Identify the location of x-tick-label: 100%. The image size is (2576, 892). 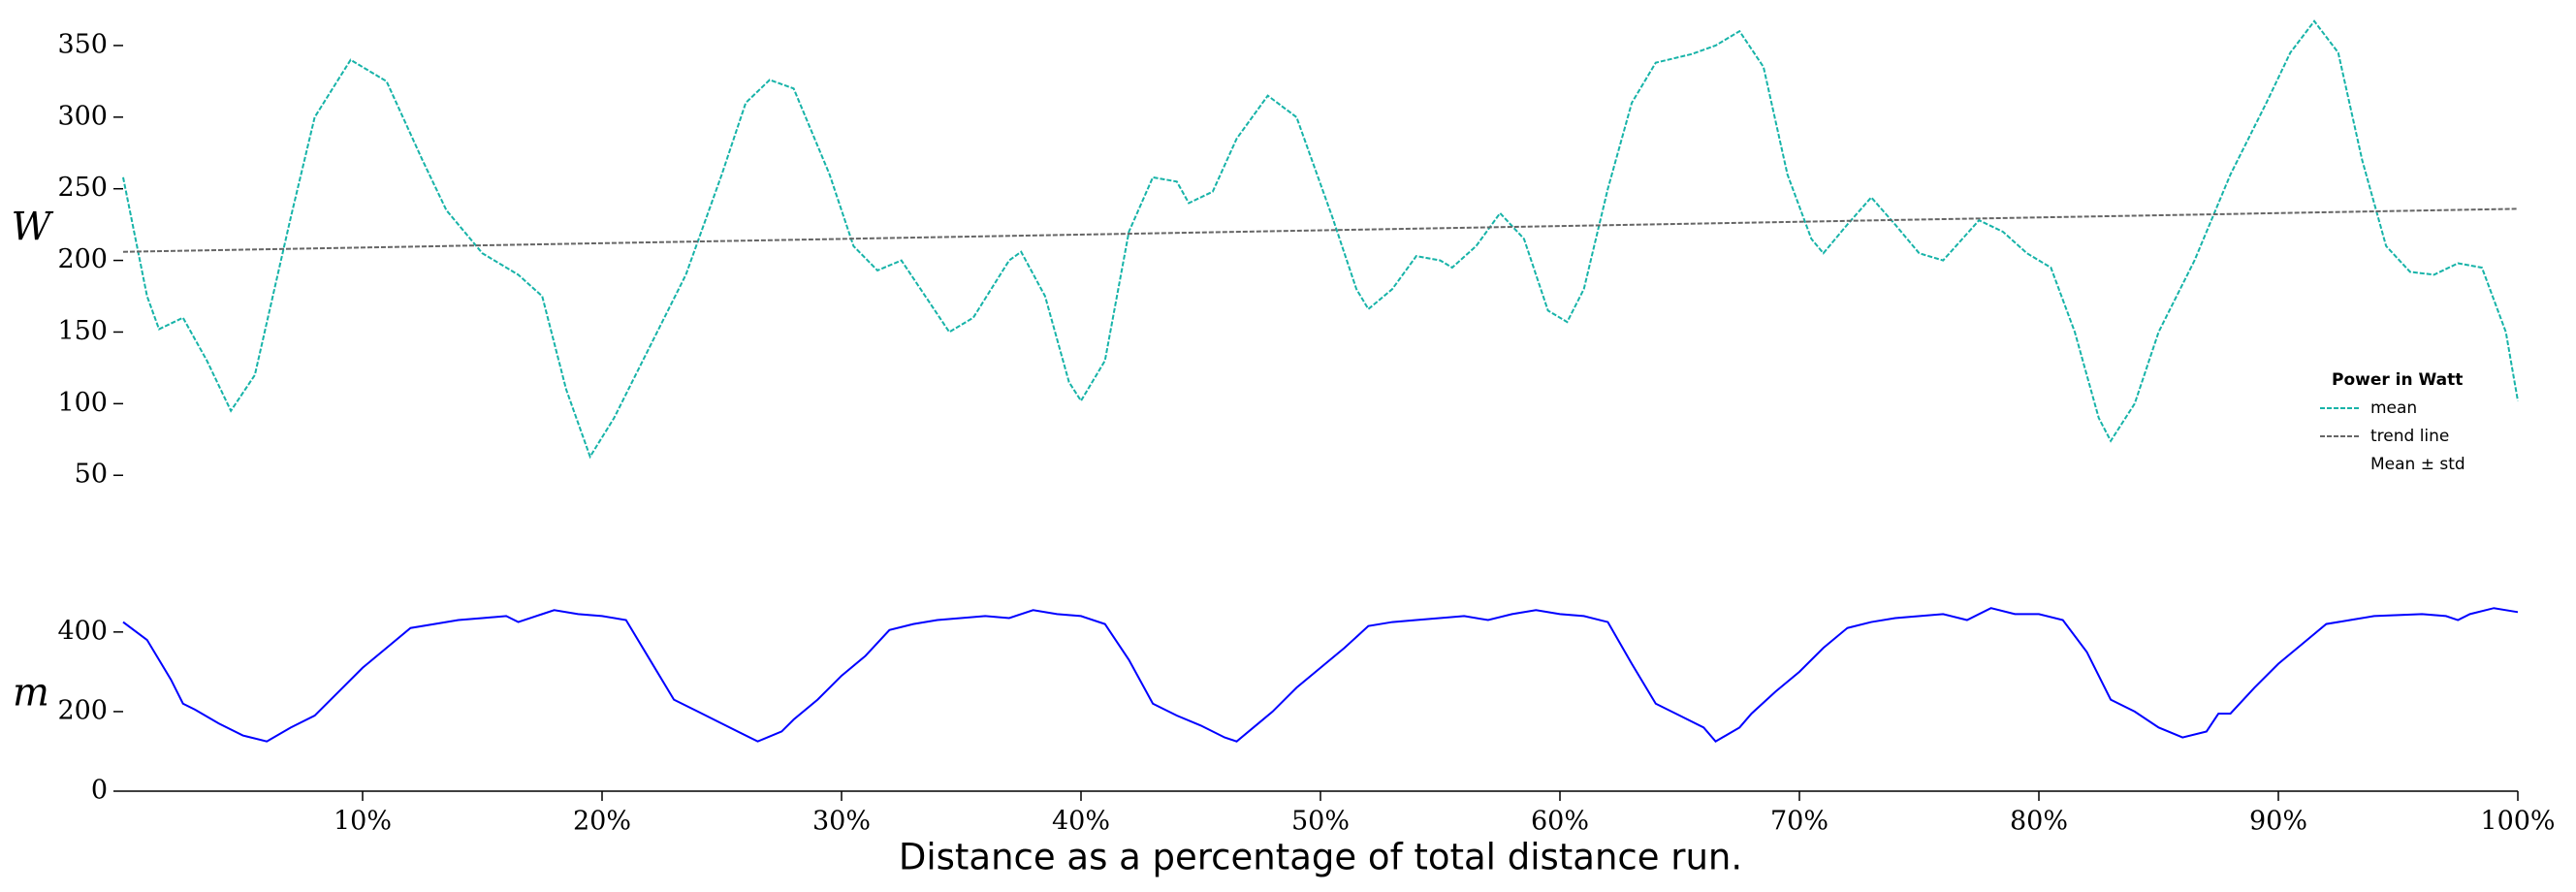
(2517, 822).